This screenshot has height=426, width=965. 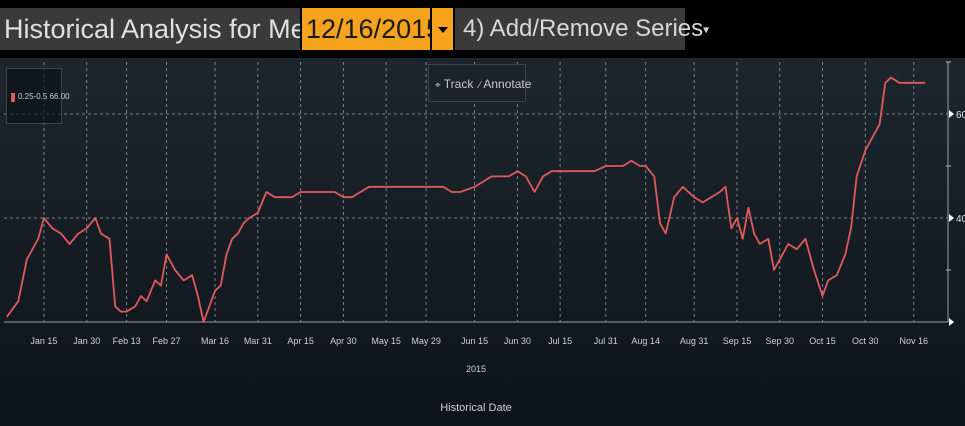 I want to click on x-axis-title: Historical Date, so click(x=476, y=408).